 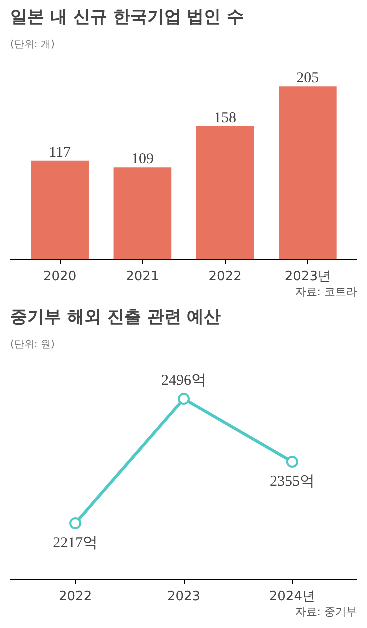 I want to click on data-label: 2217억, so click(x=75, y=544).